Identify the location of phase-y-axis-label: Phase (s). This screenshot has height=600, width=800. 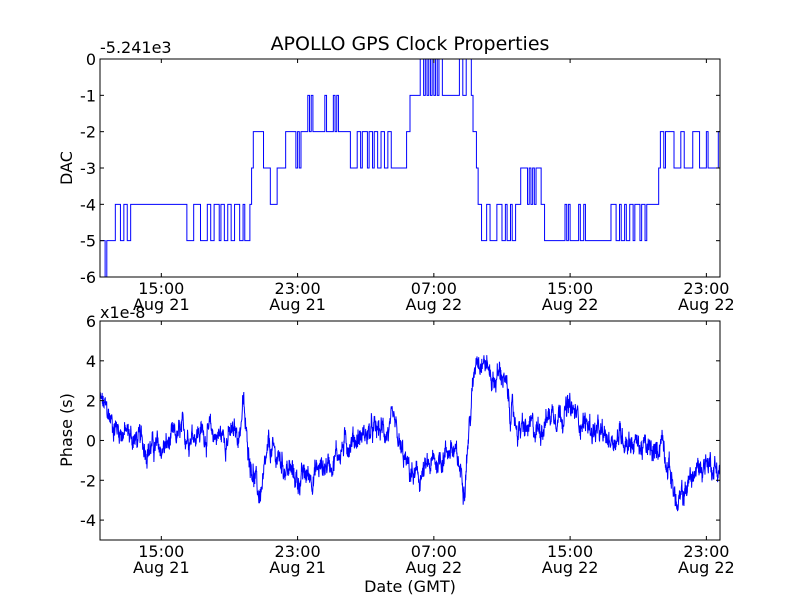
(66, 430).